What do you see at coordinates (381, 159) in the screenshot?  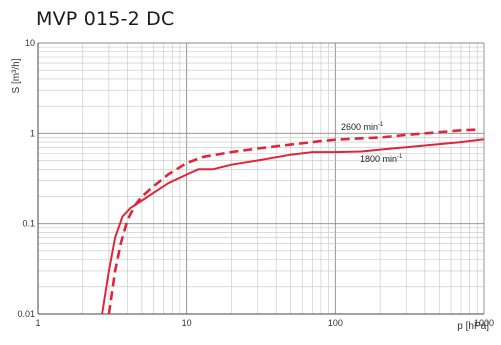 I see `series-label-1800: 1800 min-1` at bounding box center [381, 159].